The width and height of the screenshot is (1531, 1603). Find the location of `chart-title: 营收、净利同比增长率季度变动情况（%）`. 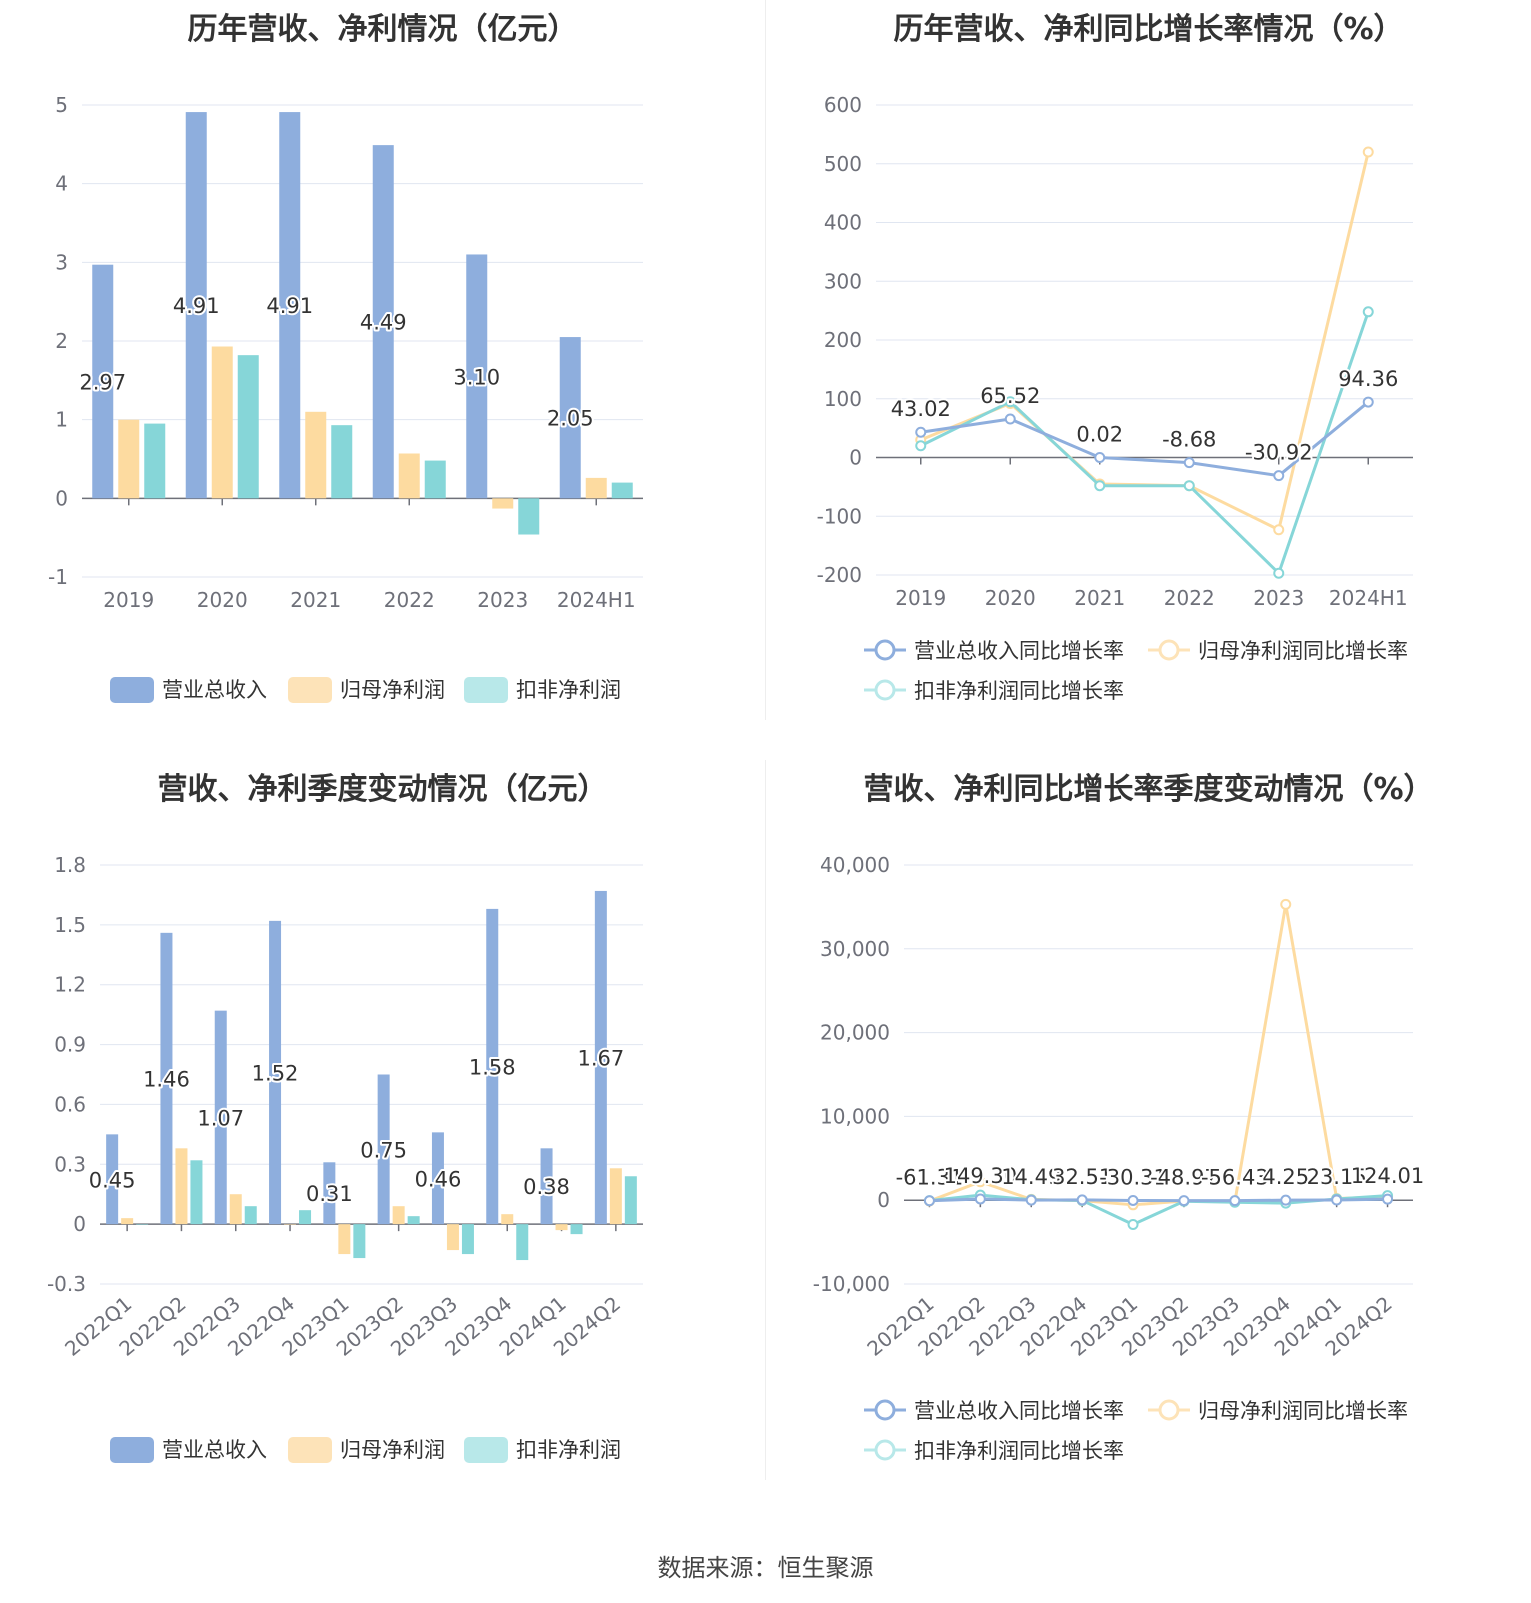

chart-title: 营收、净利同比增长率季度变动情况（%） is located at coordinates (1148, 789).